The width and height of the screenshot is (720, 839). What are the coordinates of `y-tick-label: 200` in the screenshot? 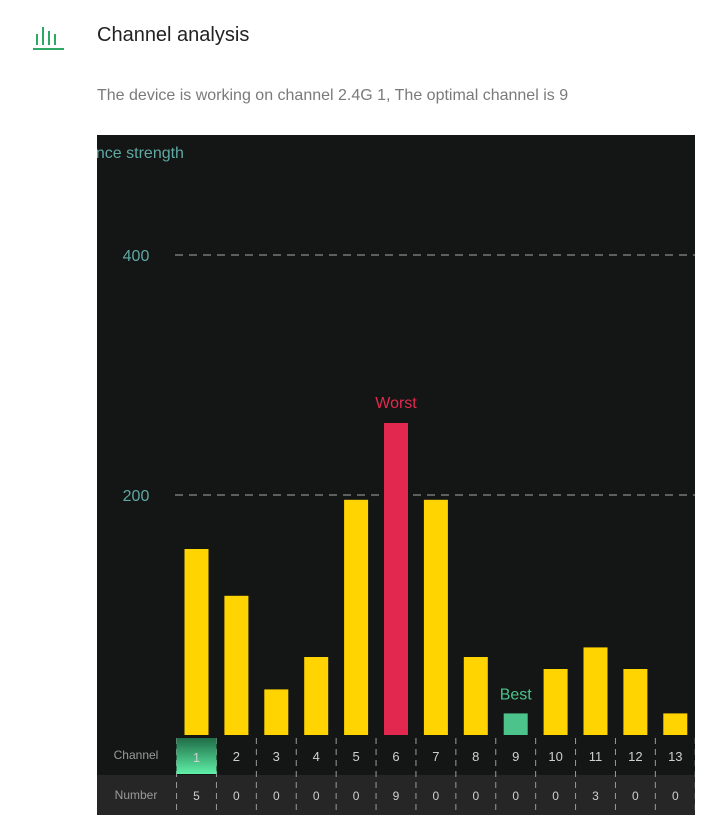 It's located at (136, 496).